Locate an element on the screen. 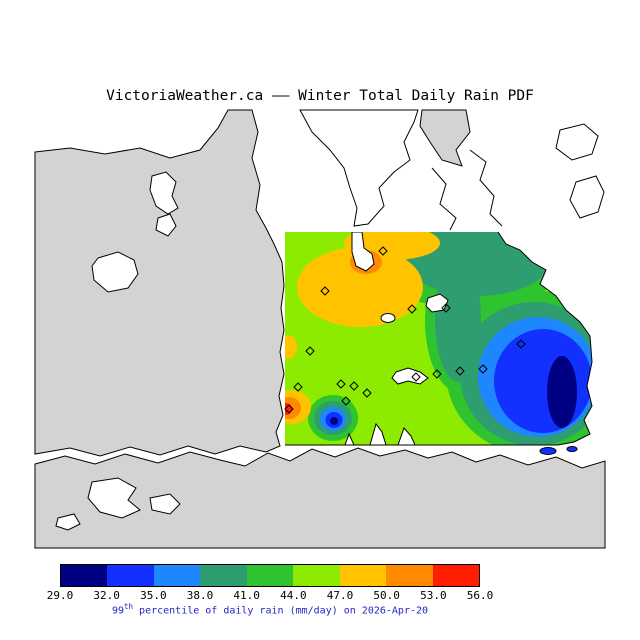  domain-coastline-east is located at coordinates (545, 338).